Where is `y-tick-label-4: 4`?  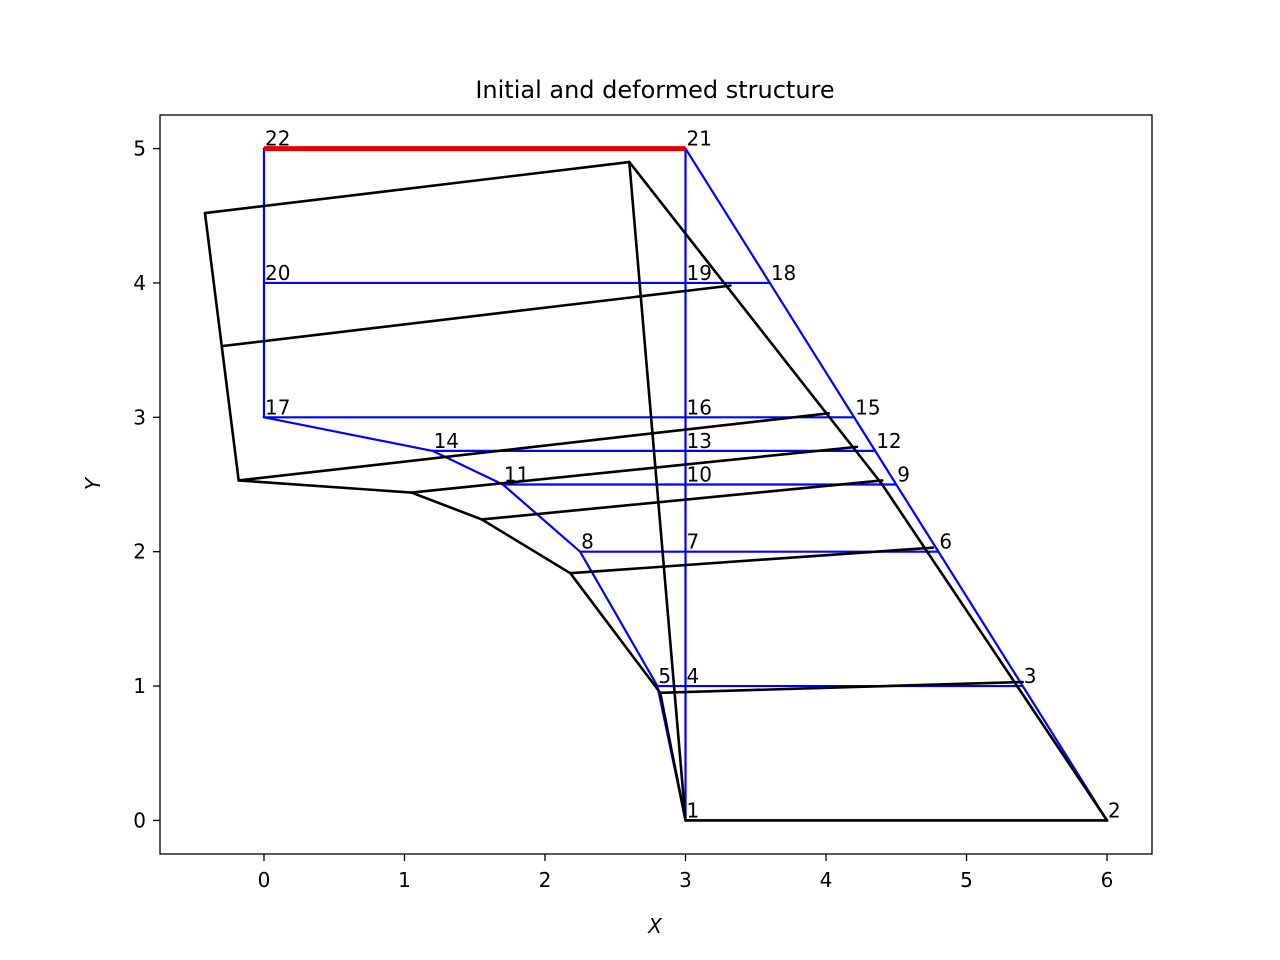
y-tick-label-4: 4 is located at coordinates (139, 283).